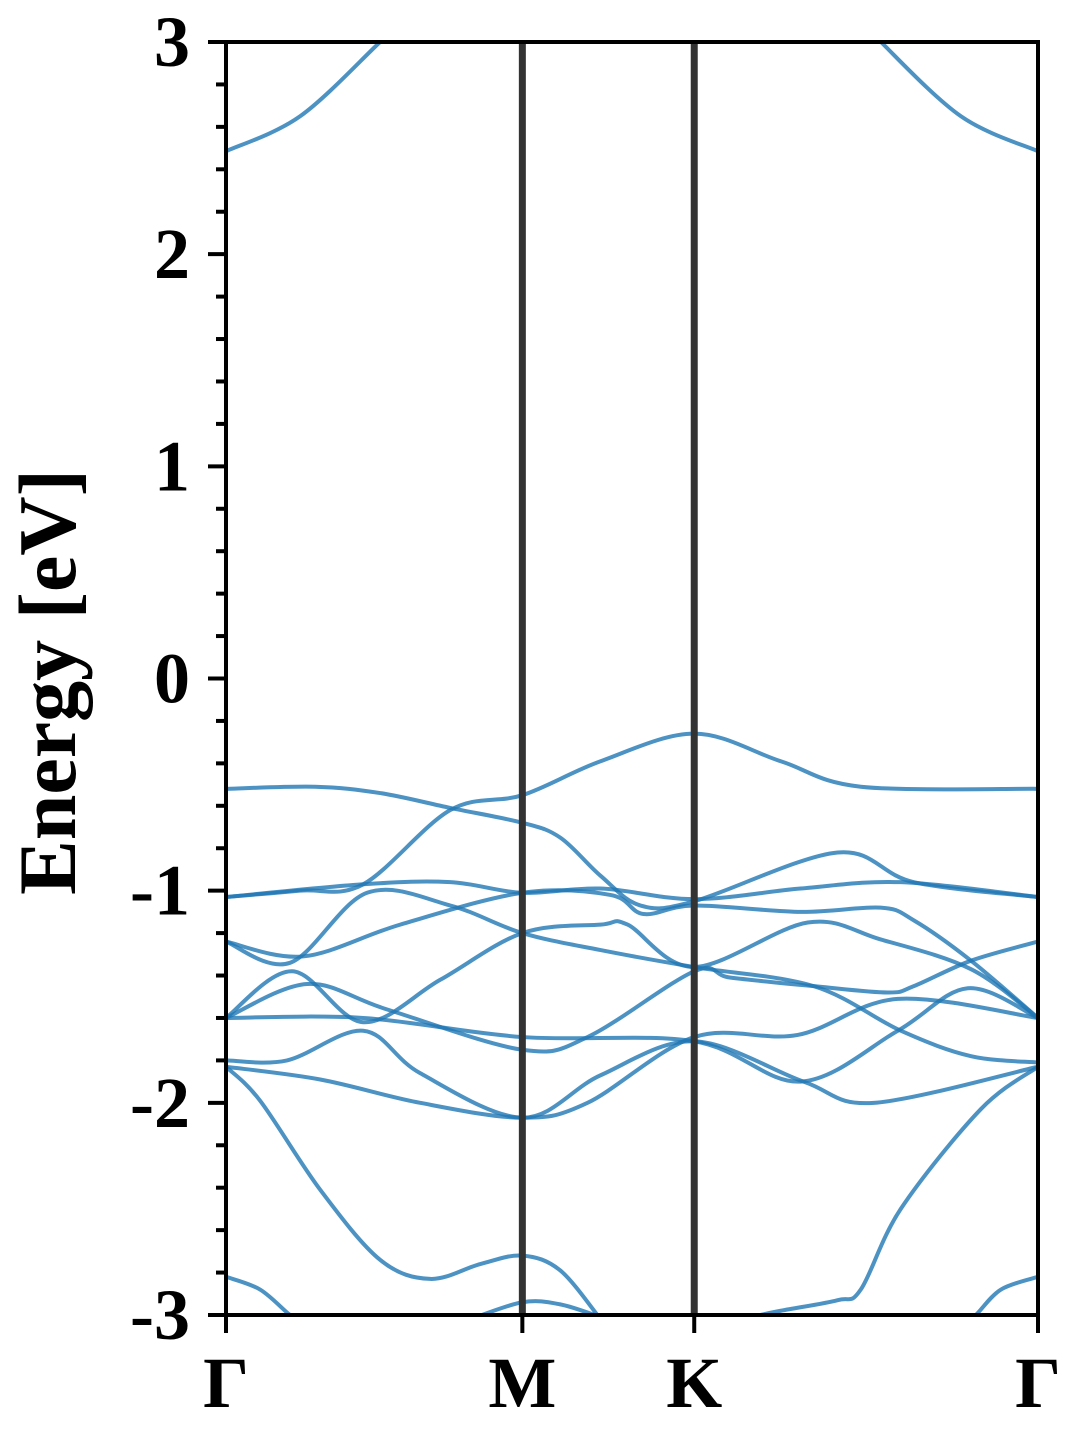 The image size is (1080, 1440). I want to click on y-tick-label: -3, so click(160, 1315).